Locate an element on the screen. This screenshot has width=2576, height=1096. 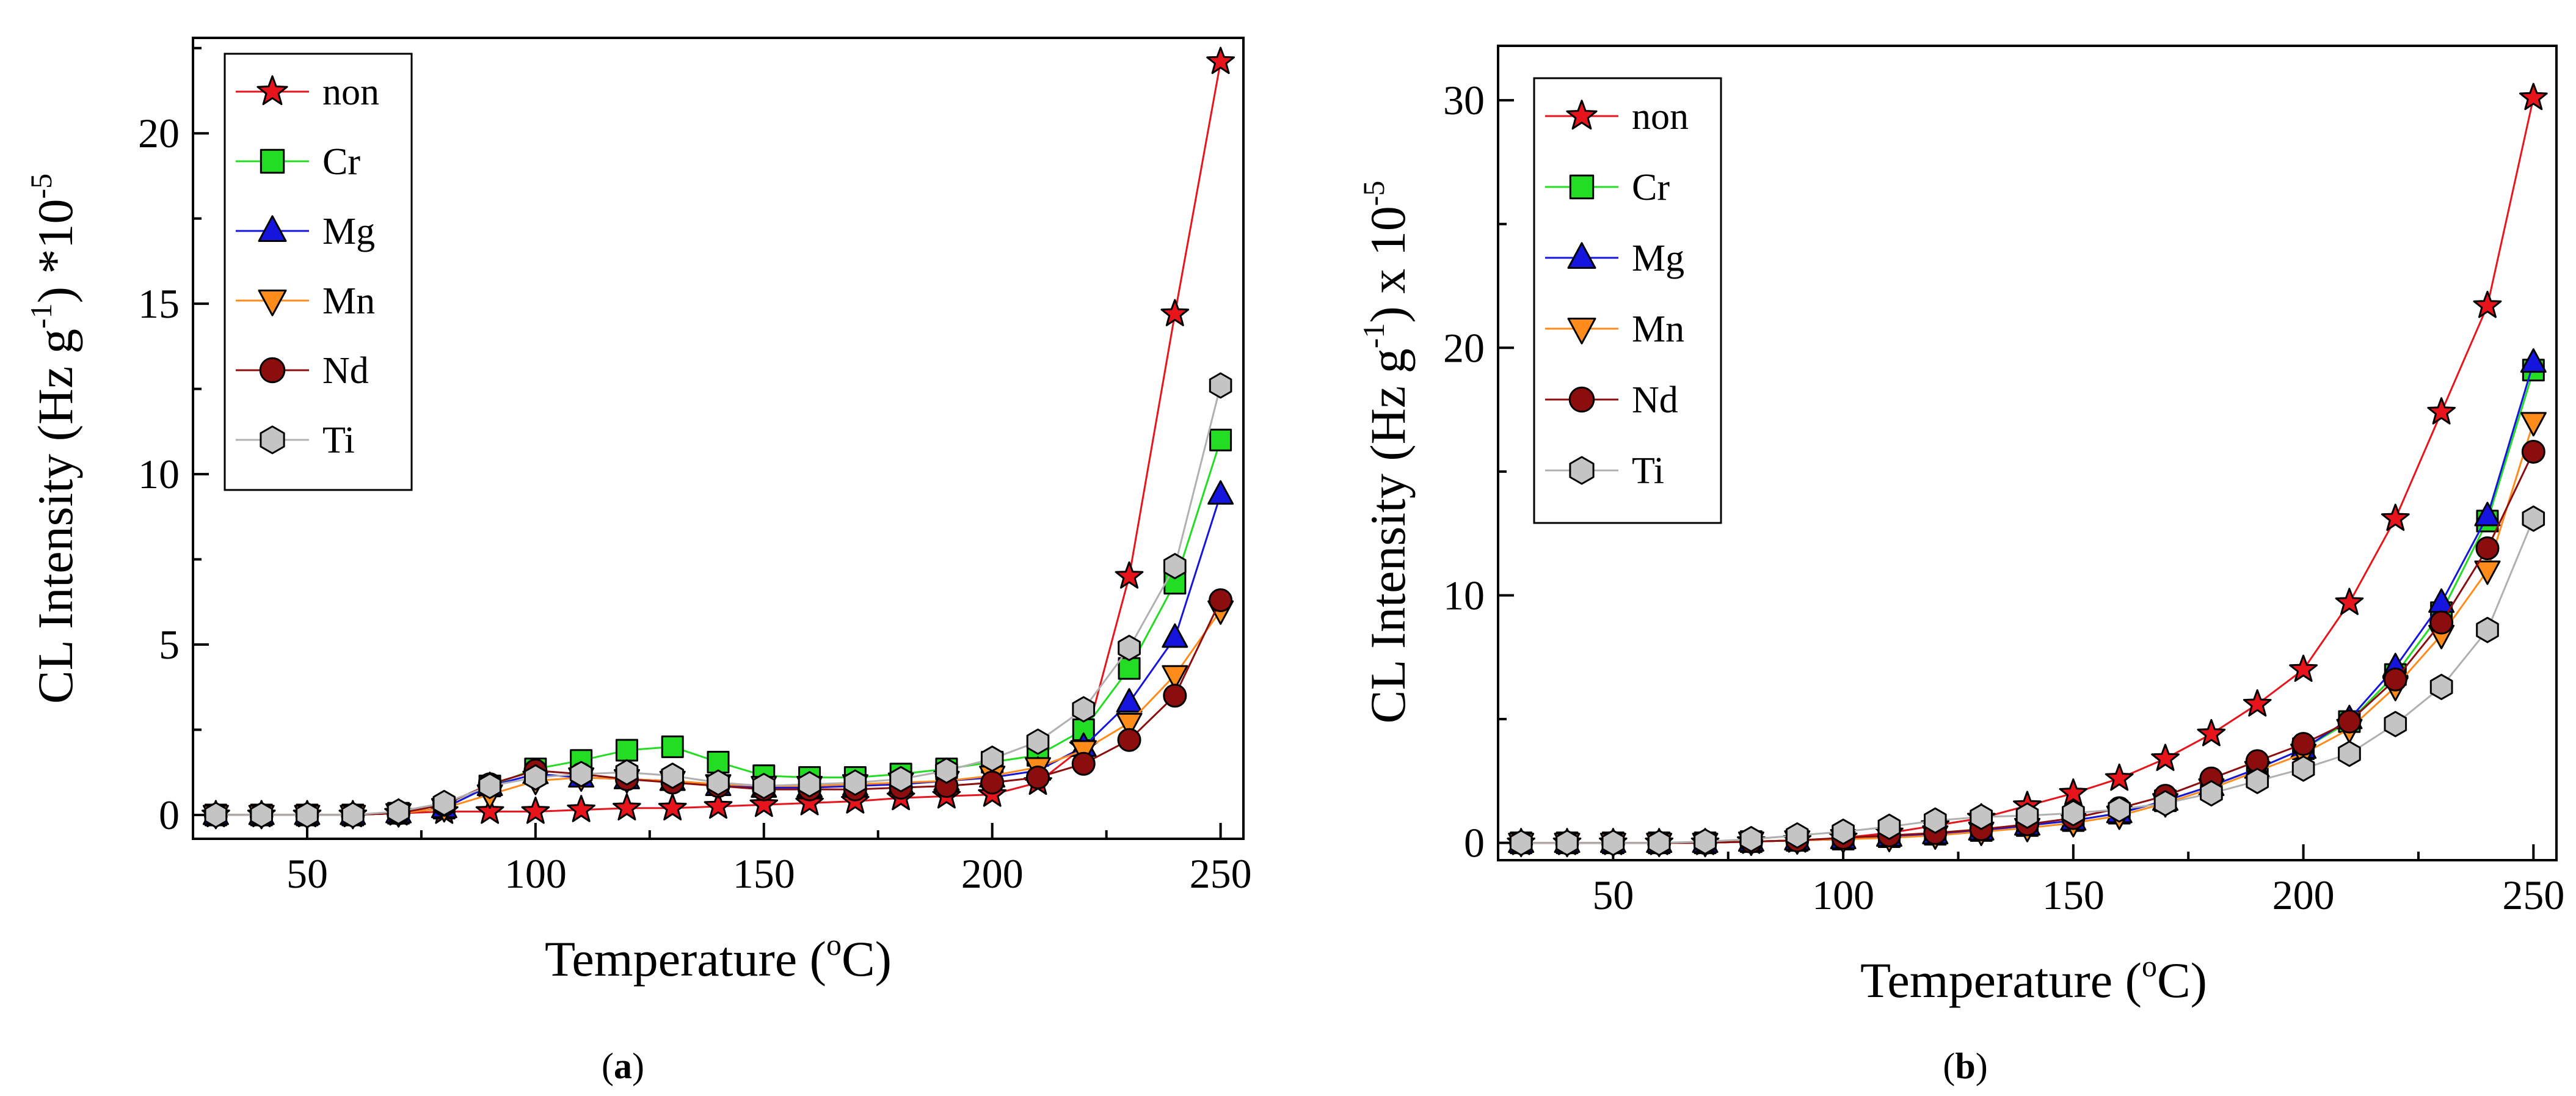
legend-label-non: non is located at coordinates (1661, 116).